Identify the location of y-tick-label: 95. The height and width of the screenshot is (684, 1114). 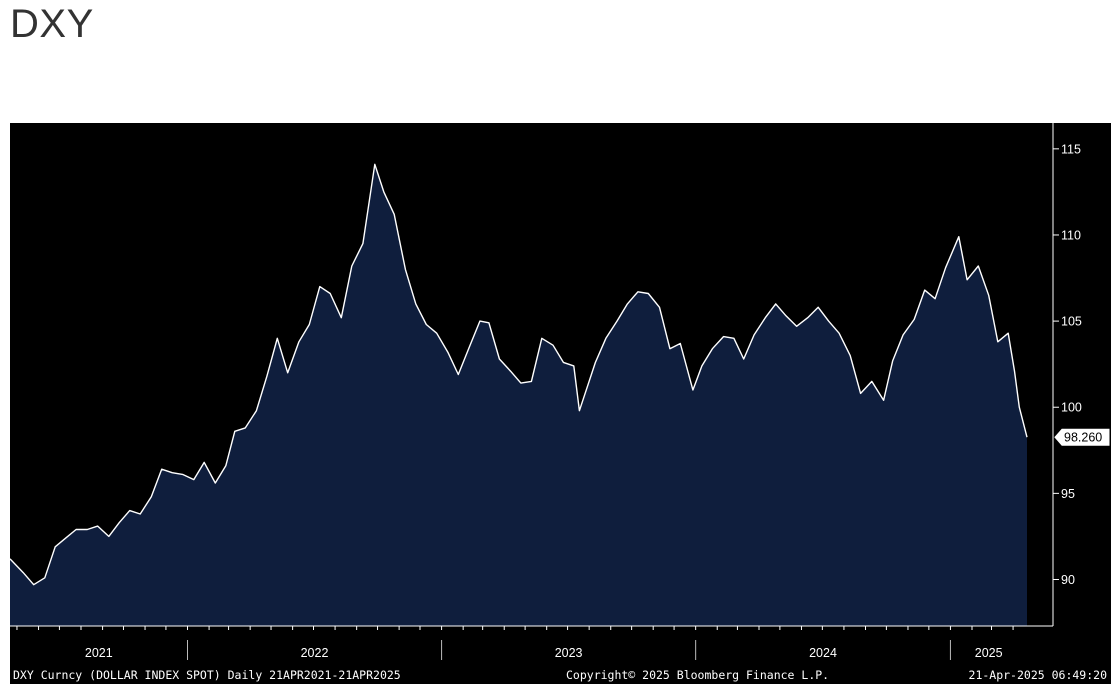
(1068, 494).